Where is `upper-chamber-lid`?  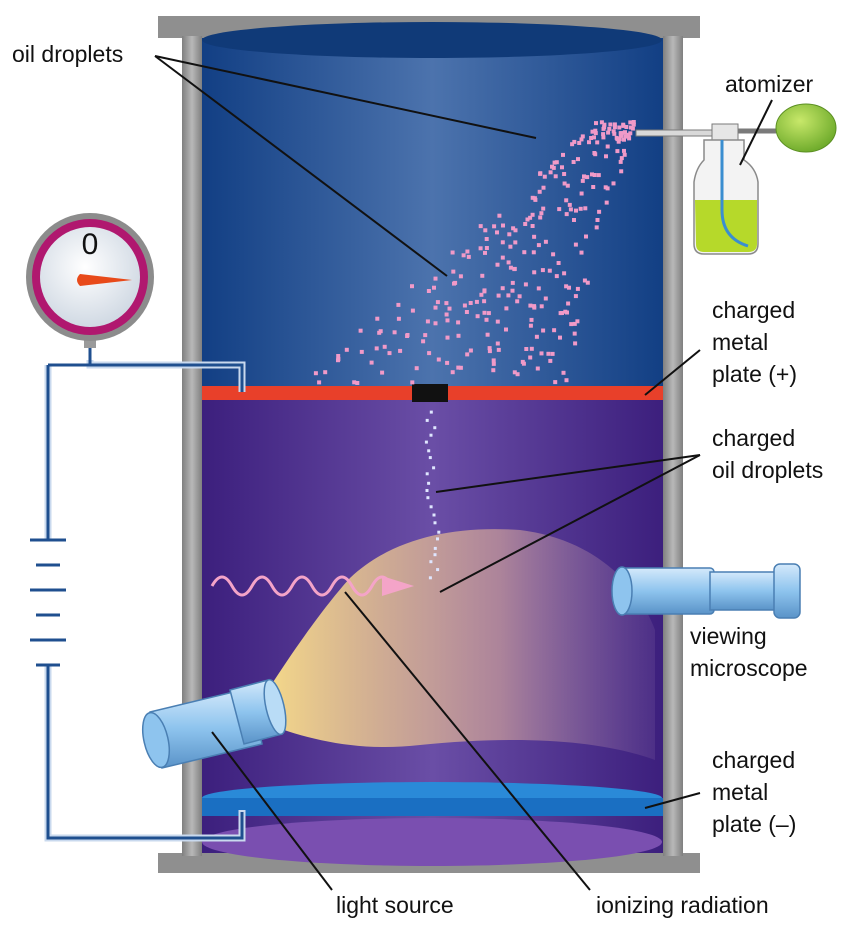 upper-chamber-lid is located at coordinates (432, 40).